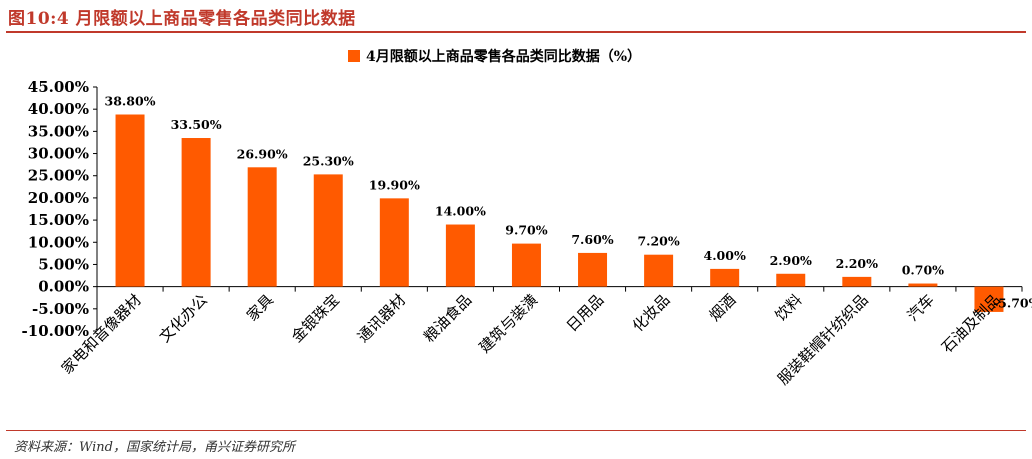 This screenshot has width=1032, height=459. I want to click on x-tick-label: 金银珠宝, so click(315, 318).